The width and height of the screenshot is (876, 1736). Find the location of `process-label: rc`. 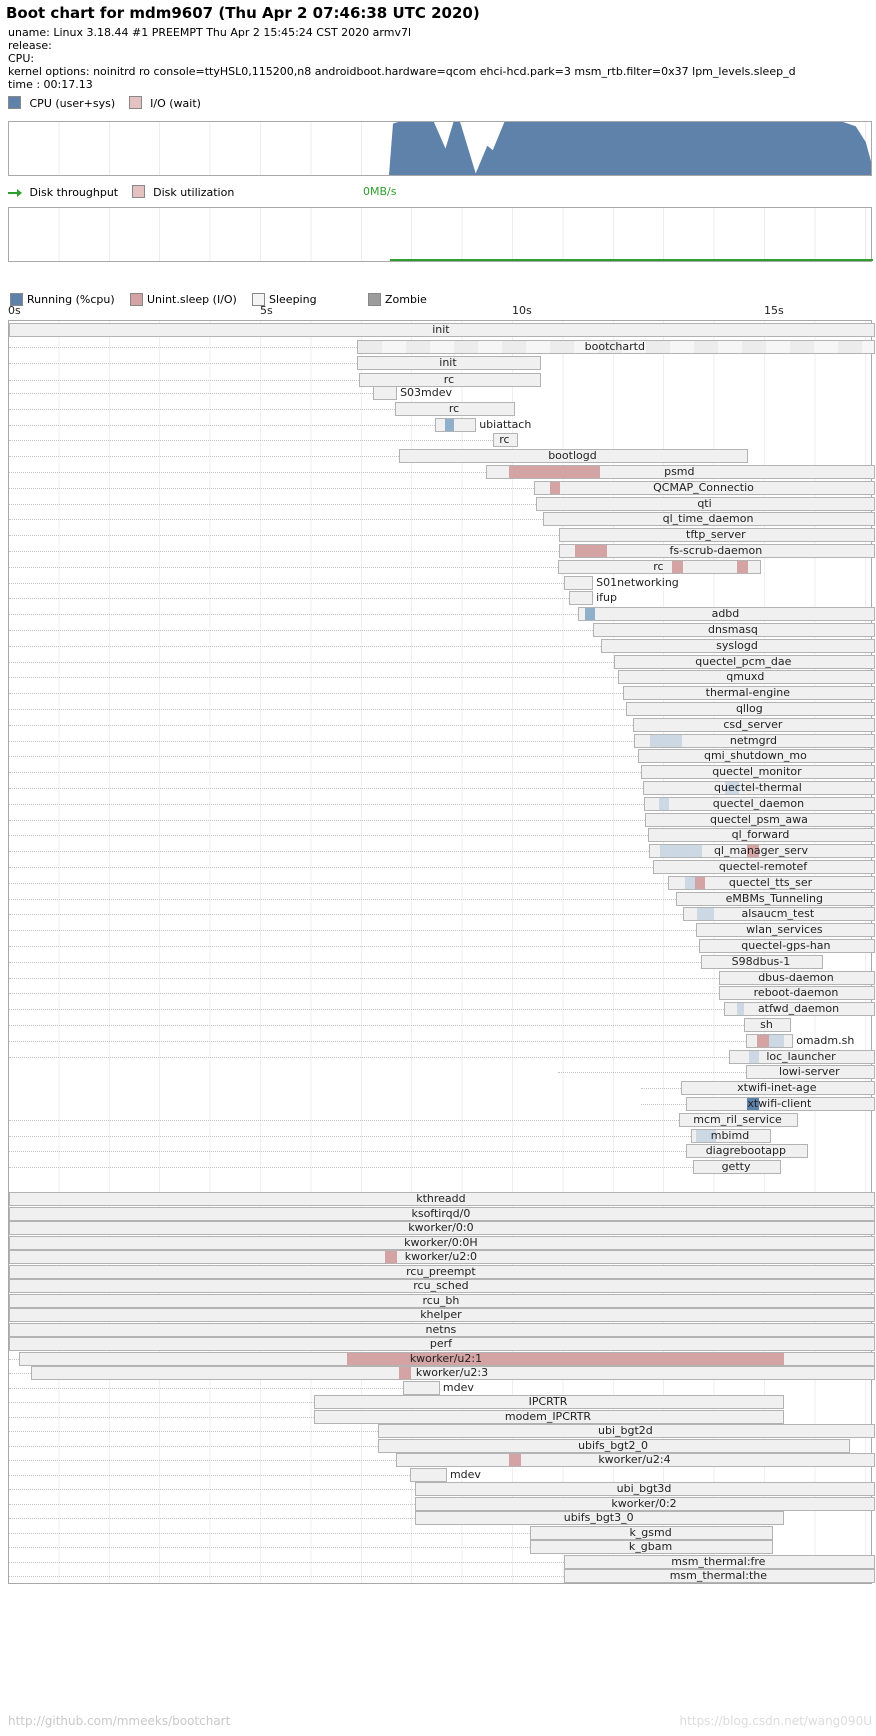

process-label: rc is located at coordinates (504, 440).